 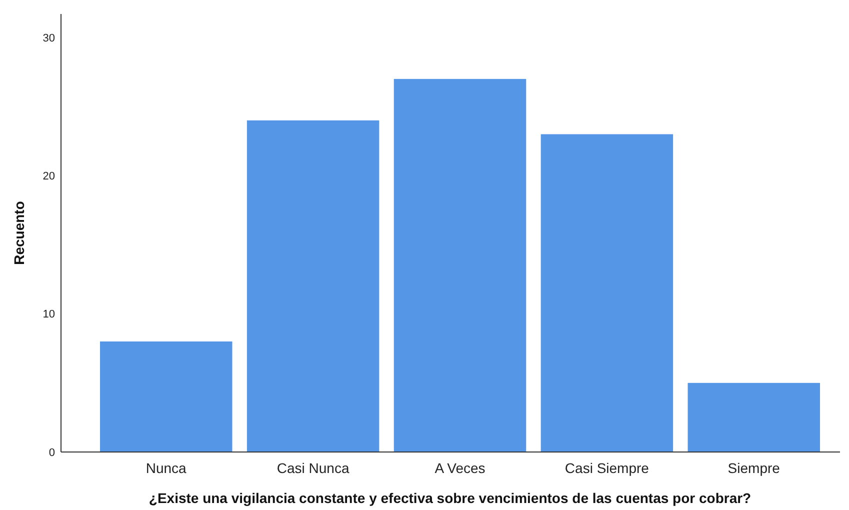 What do you see at coordinates (19, 233) in the screenshot?
I see `y-axis-title: Recuento` at bounding box center [19, 233].